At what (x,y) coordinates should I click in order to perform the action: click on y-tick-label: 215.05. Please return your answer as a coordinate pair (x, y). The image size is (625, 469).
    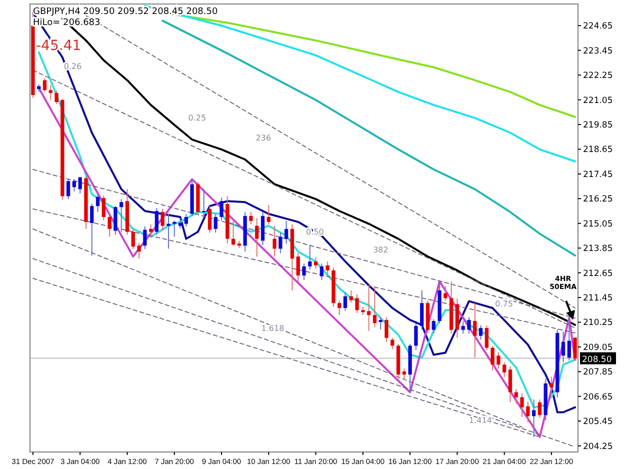
    Looking at the image, I should click on (598, 224).